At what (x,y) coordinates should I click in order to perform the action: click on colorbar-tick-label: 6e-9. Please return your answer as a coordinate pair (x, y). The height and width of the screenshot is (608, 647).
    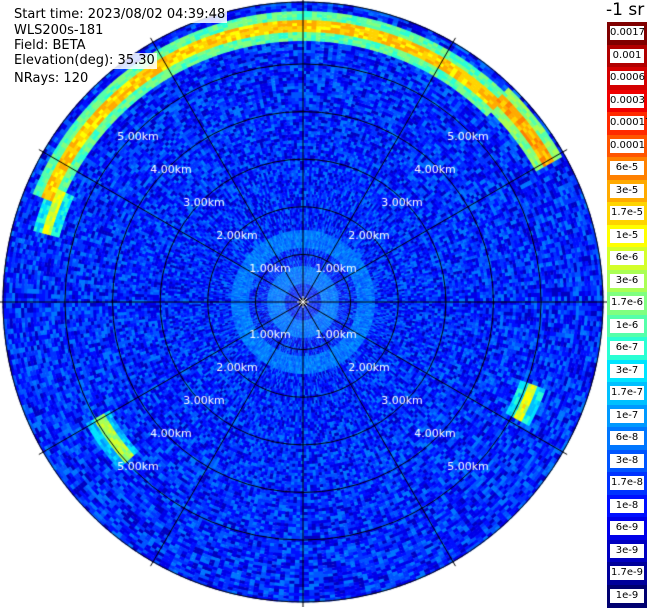
    Looking at the image, I should click on (627, 528).